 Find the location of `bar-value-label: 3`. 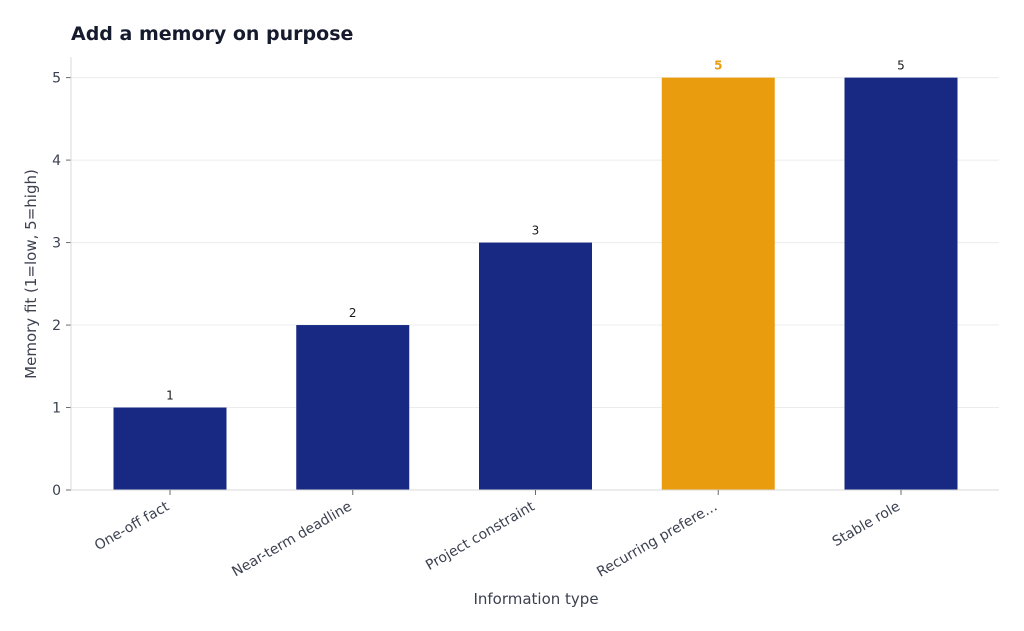

bar-value-label: 3 is located at coordinates (536, 231).